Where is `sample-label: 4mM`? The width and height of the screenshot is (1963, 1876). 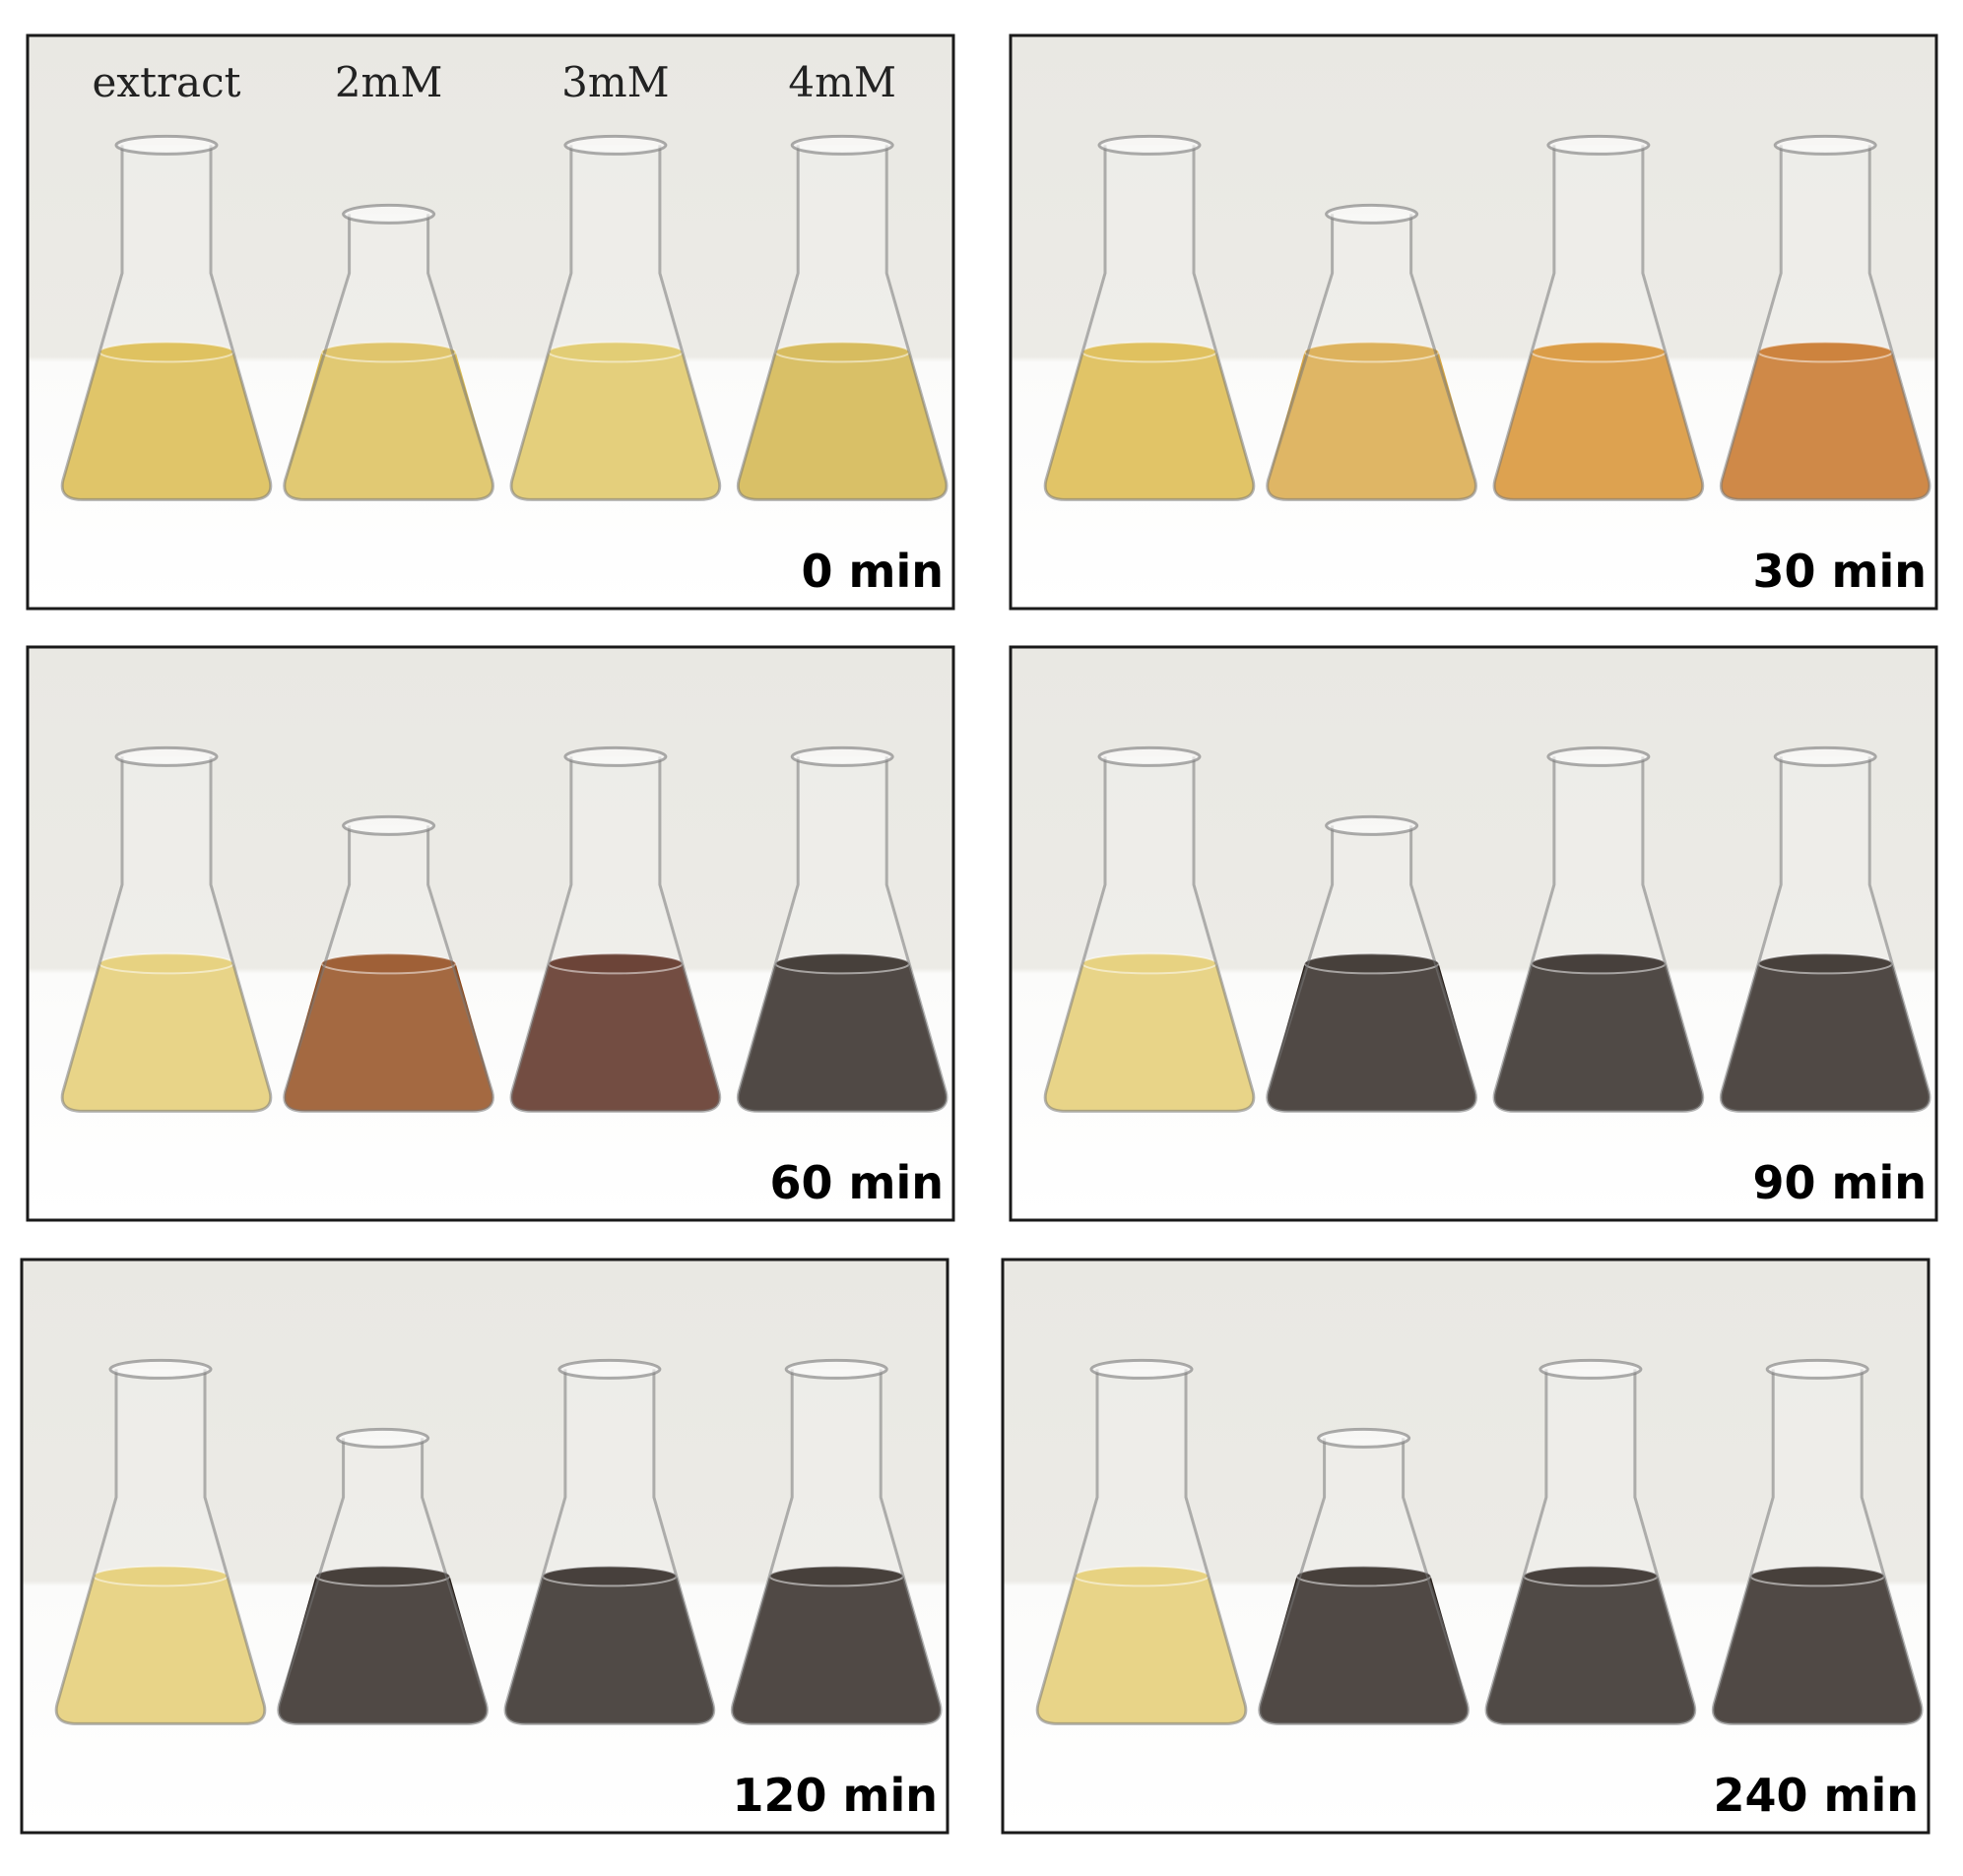 sample-label: 4mM is located at coordinates (842, 82).